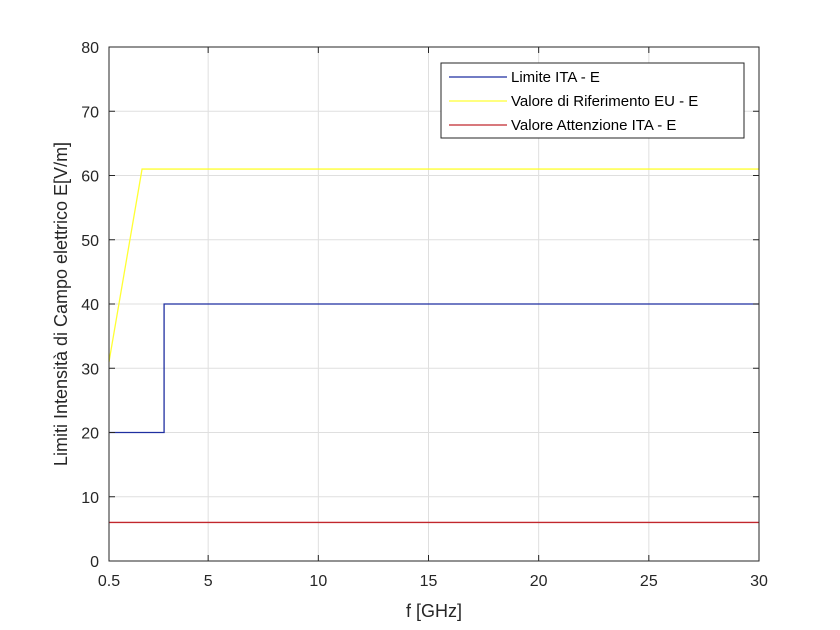 This screenshot has width=840, height=630. I want to click on y-tick-label: 70, so click(90, 112).